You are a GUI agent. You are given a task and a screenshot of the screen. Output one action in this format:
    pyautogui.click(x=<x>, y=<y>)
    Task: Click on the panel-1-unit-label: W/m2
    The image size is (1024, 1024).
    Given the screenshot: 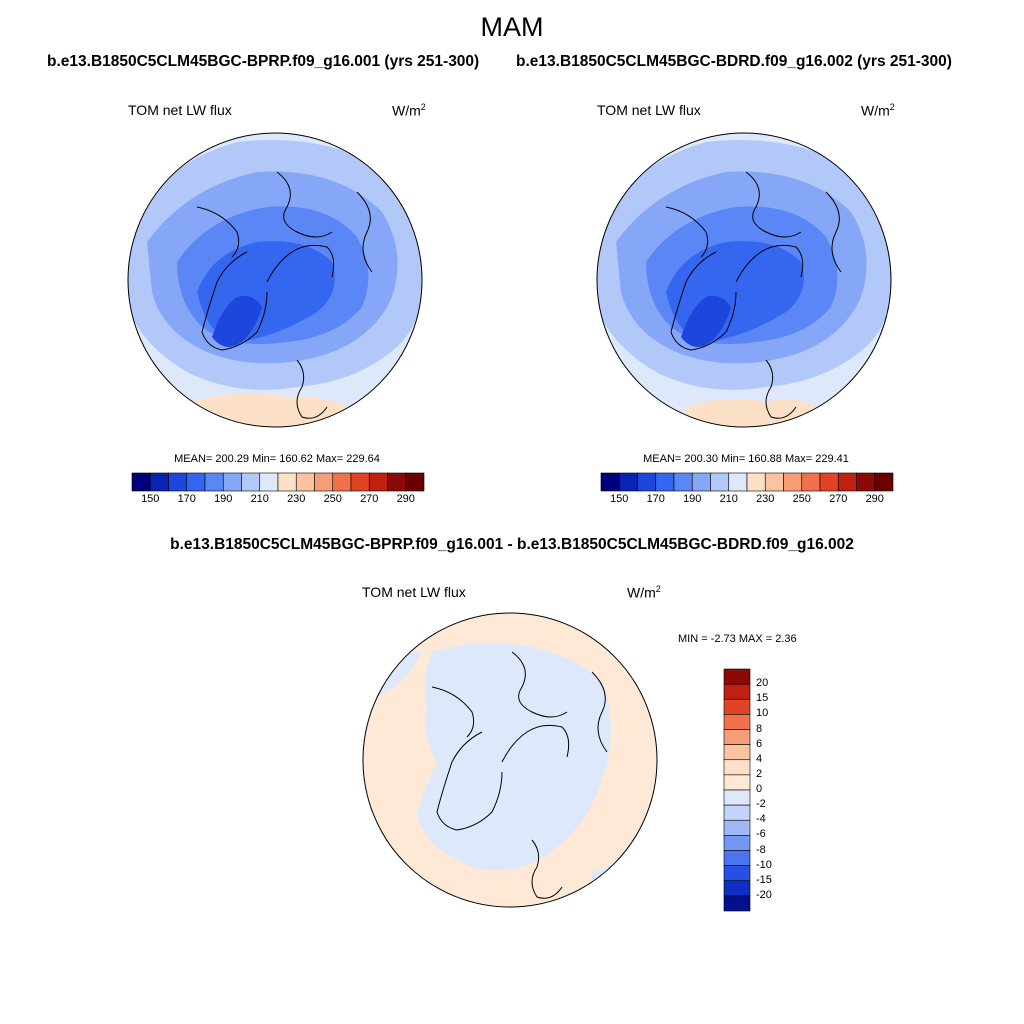 What is the action you would take?
    pyautogui.click(x=409, y=110)
    